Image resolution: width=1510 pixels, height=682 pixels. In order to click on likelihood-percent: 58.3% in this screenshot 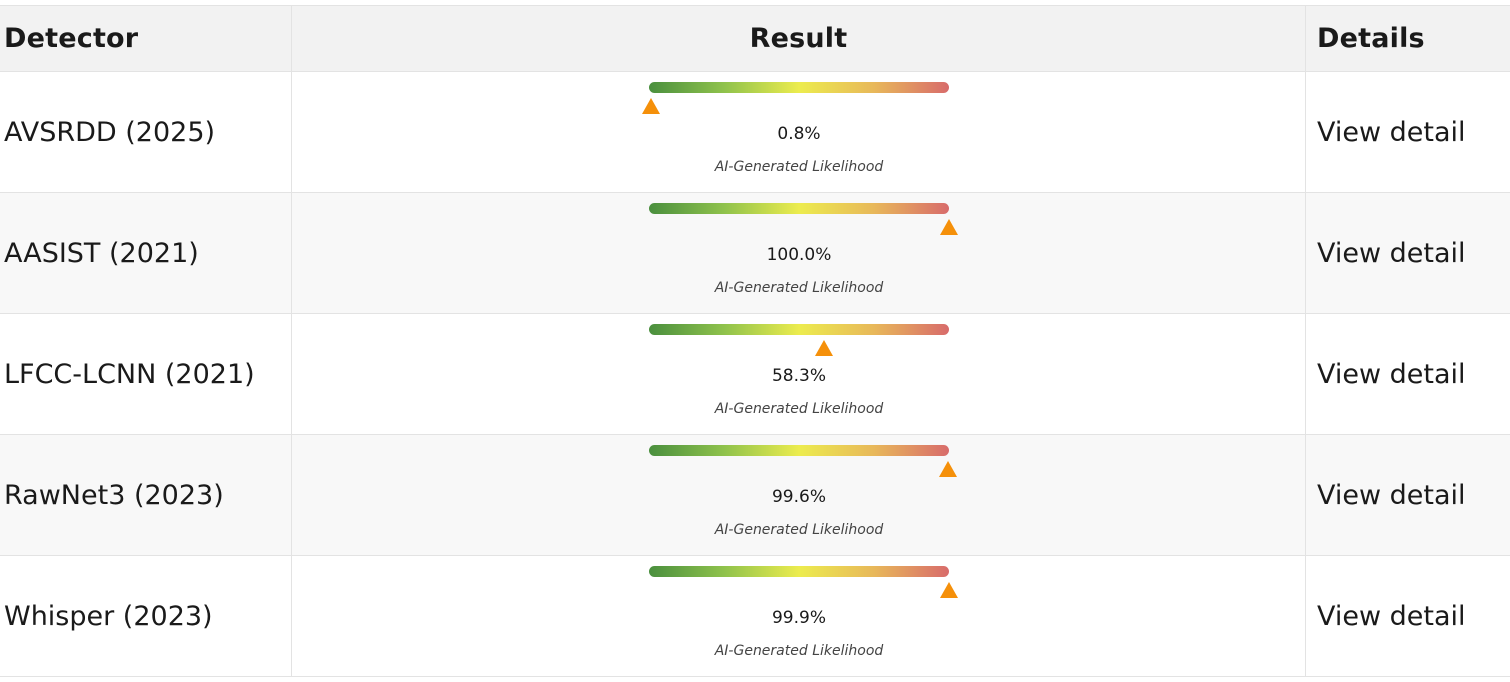, I will do `click(798, 376)`.